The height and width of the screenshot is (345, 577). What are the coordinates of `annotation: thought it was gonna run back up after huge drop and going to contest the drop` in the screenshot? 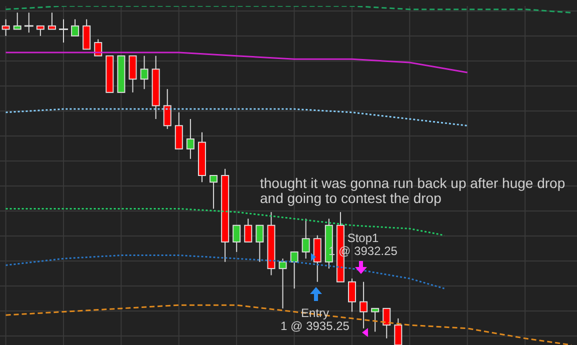 It's located at (413, 191).